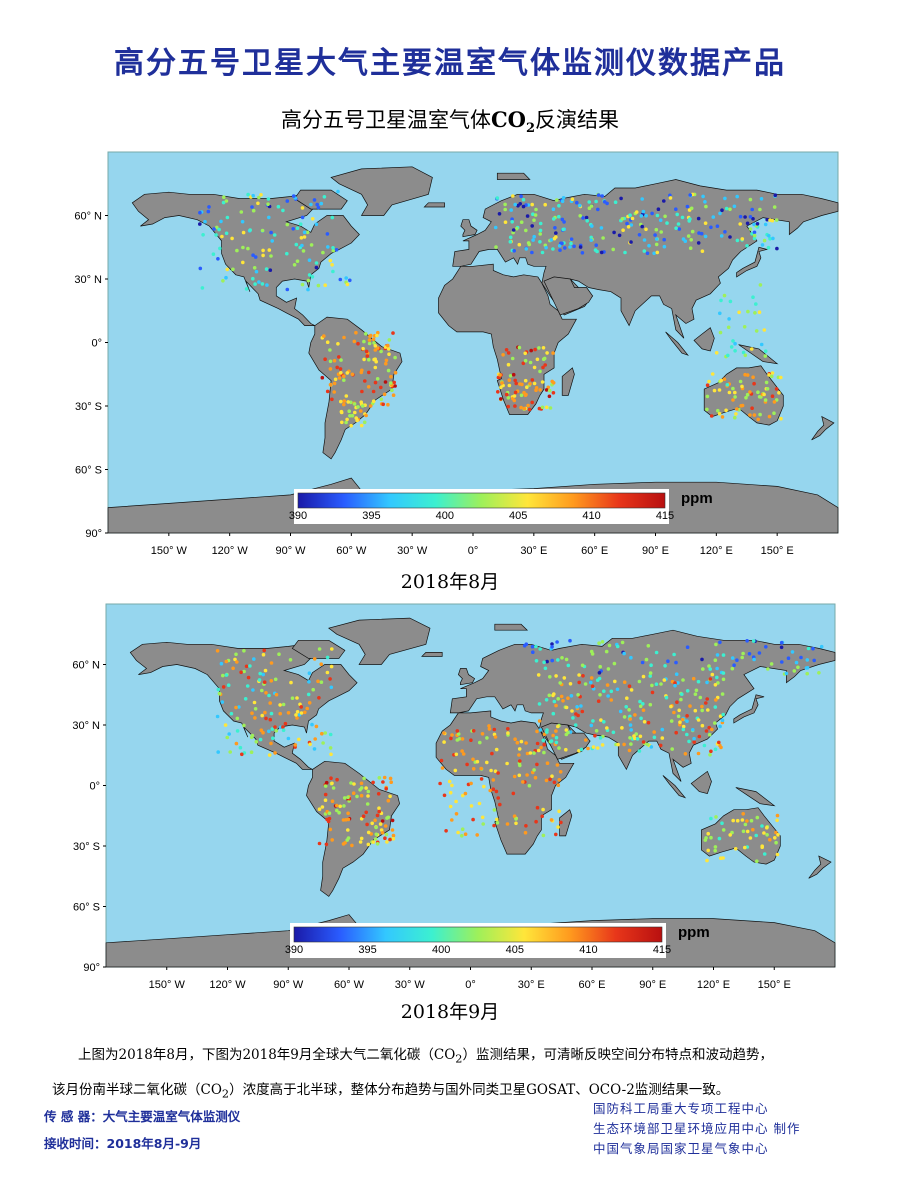 Image resolution: width=900 pixels, height=1200 pixels. What do you see at coordinates (86, 908) in the screenshot?
I see `lat-label: 60° S` at bounding box center [86, 908].